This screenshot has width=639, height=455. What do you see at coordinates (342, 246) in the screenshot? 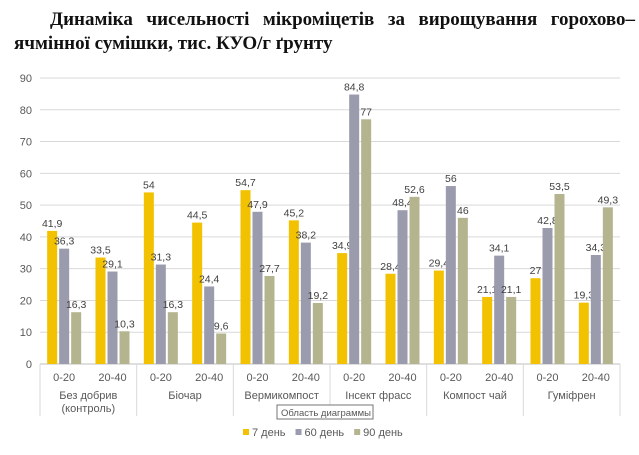
I see `data-label: 34,9` at bounding box center [342, 246].